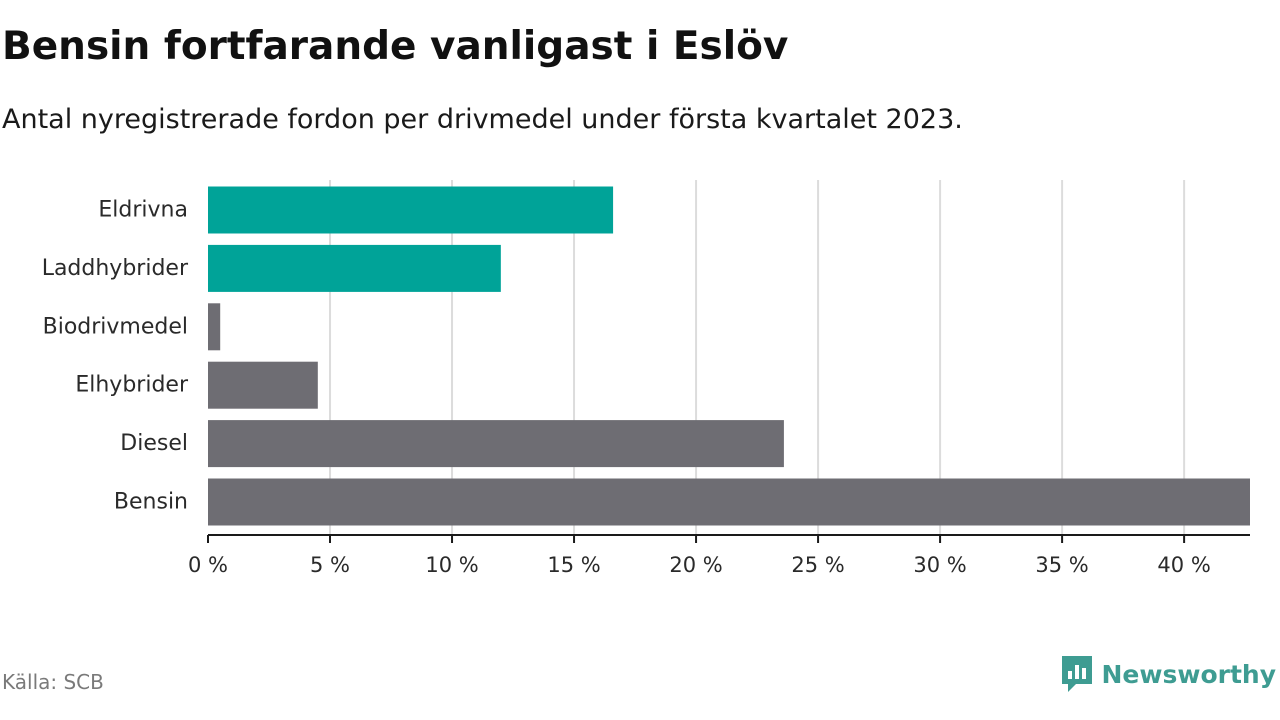 This screenshot has height=720, width=1280. Describe the element at coordinates (1076, 674) in the screenshot. I see `newsworthy-logo-icon` at that location.